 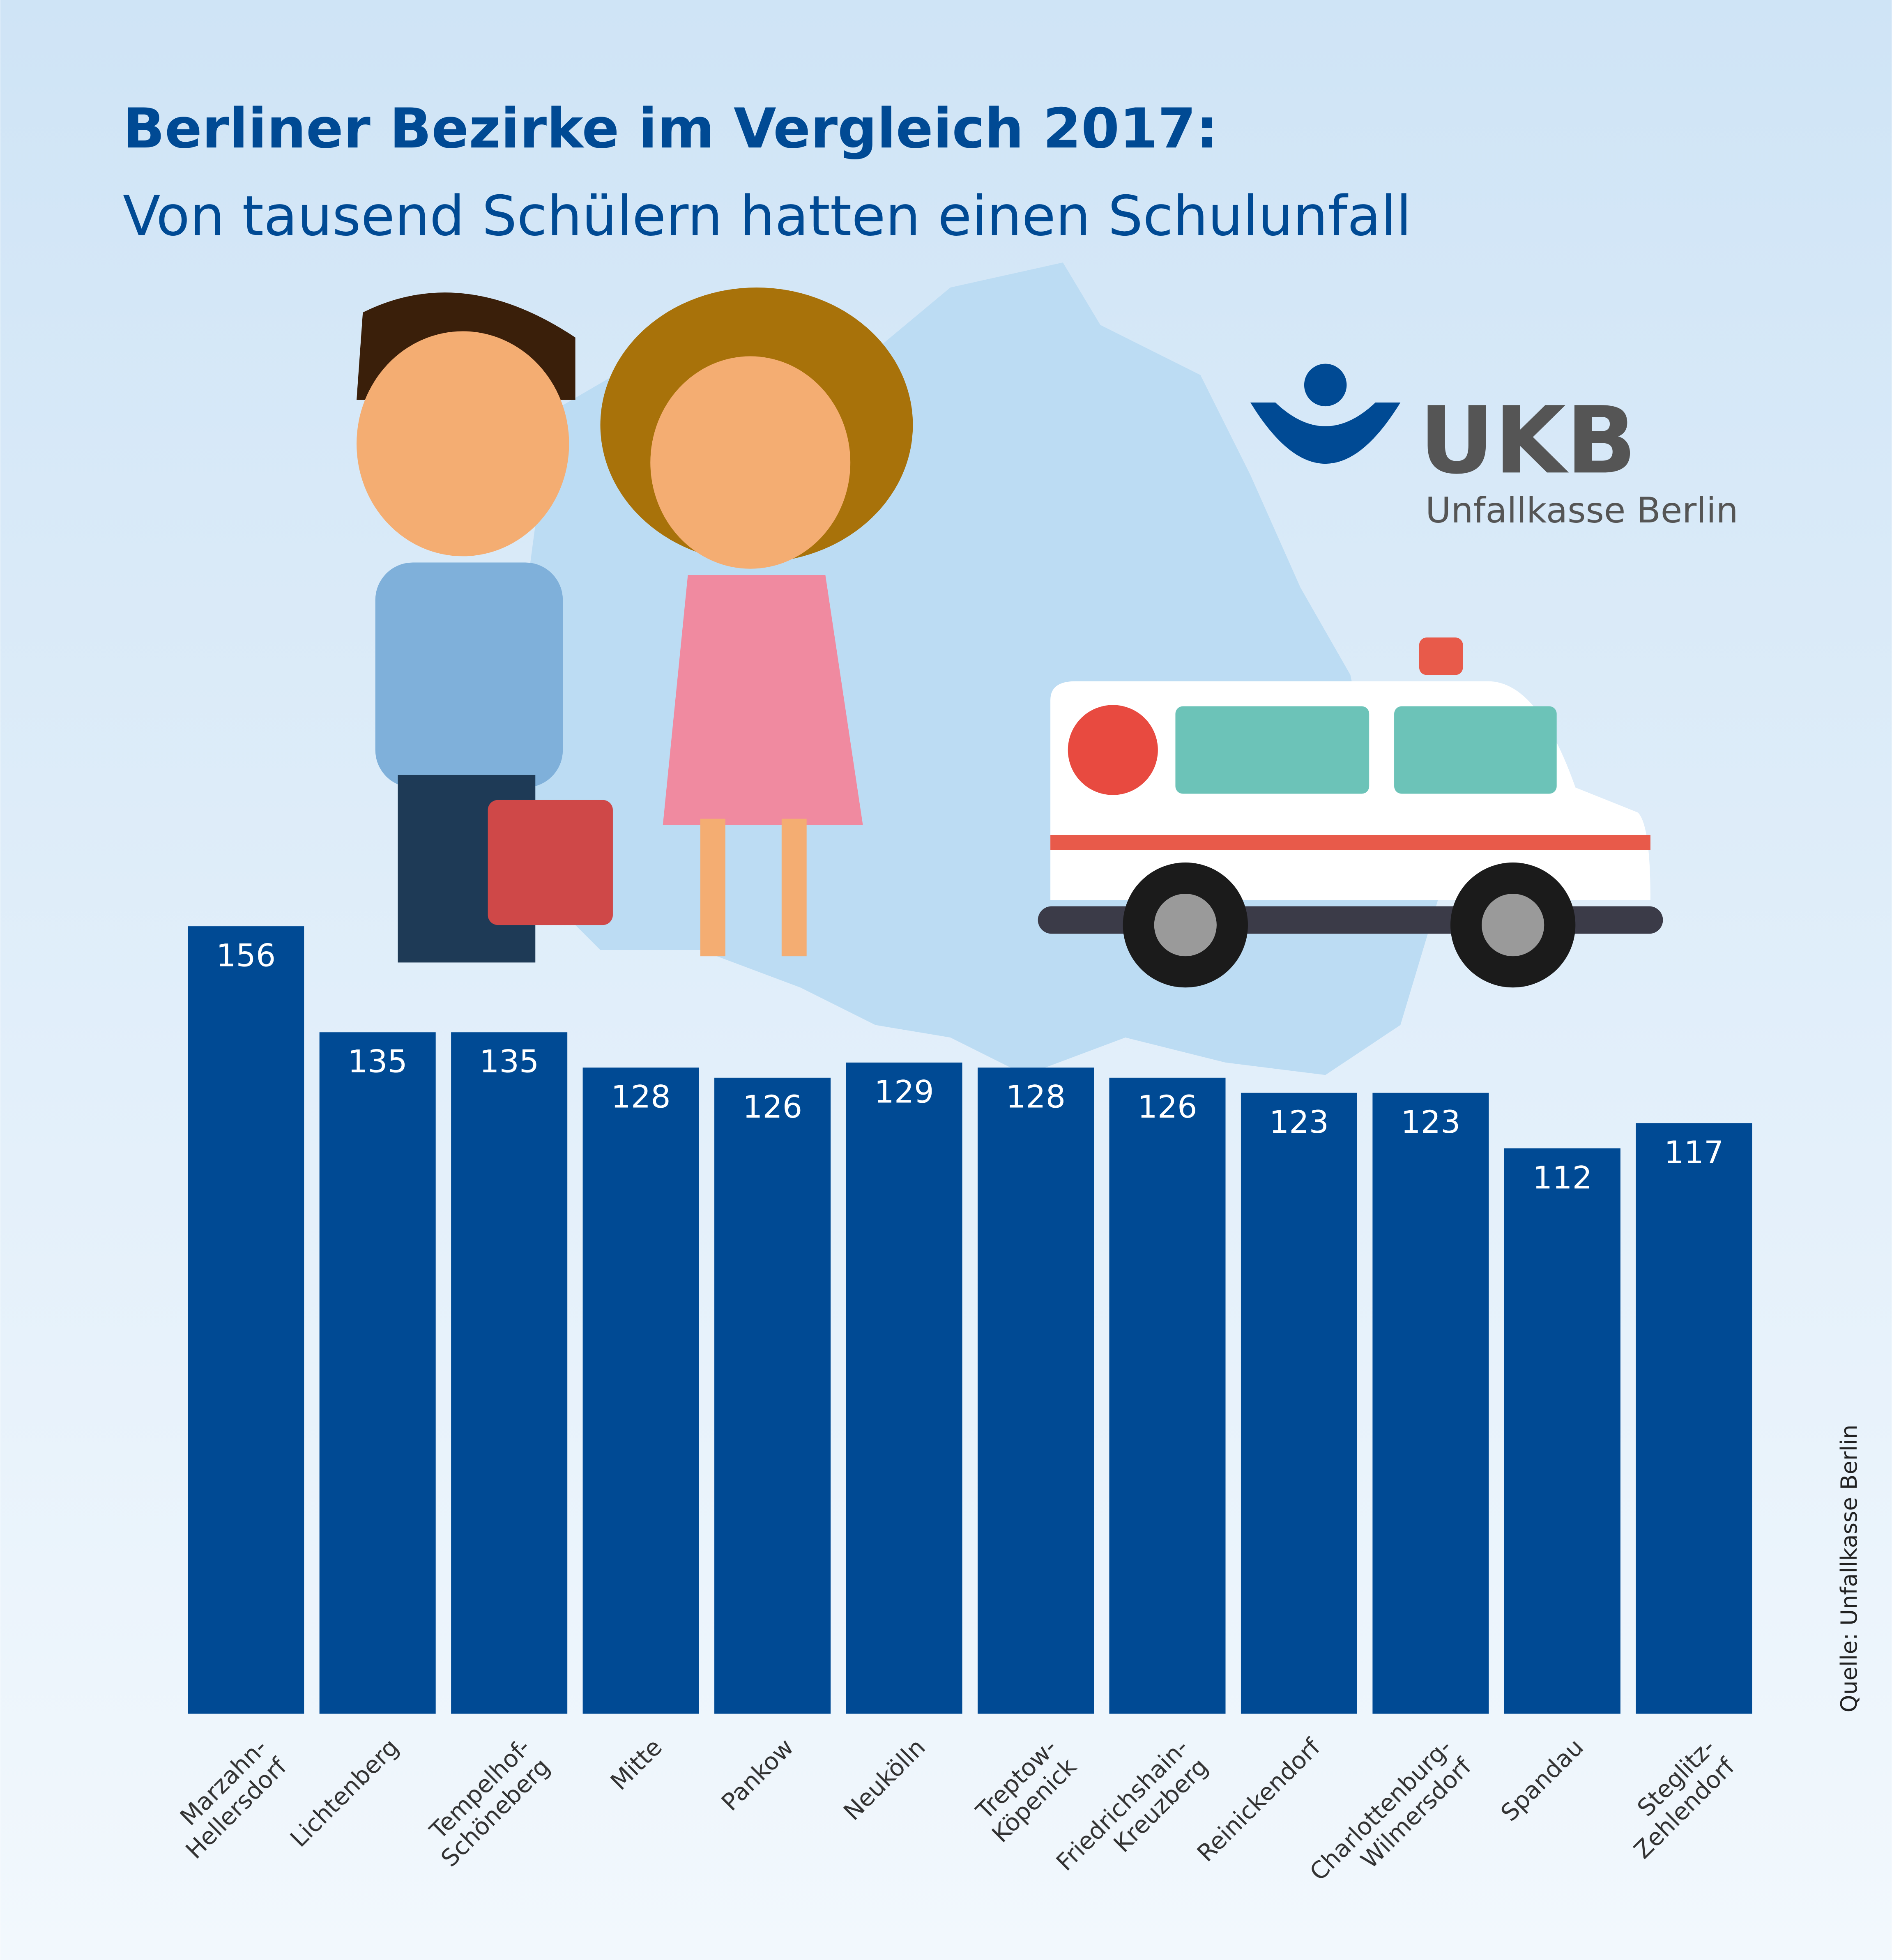 I want to click on value-label: 129, so click(x=904, y=1091).